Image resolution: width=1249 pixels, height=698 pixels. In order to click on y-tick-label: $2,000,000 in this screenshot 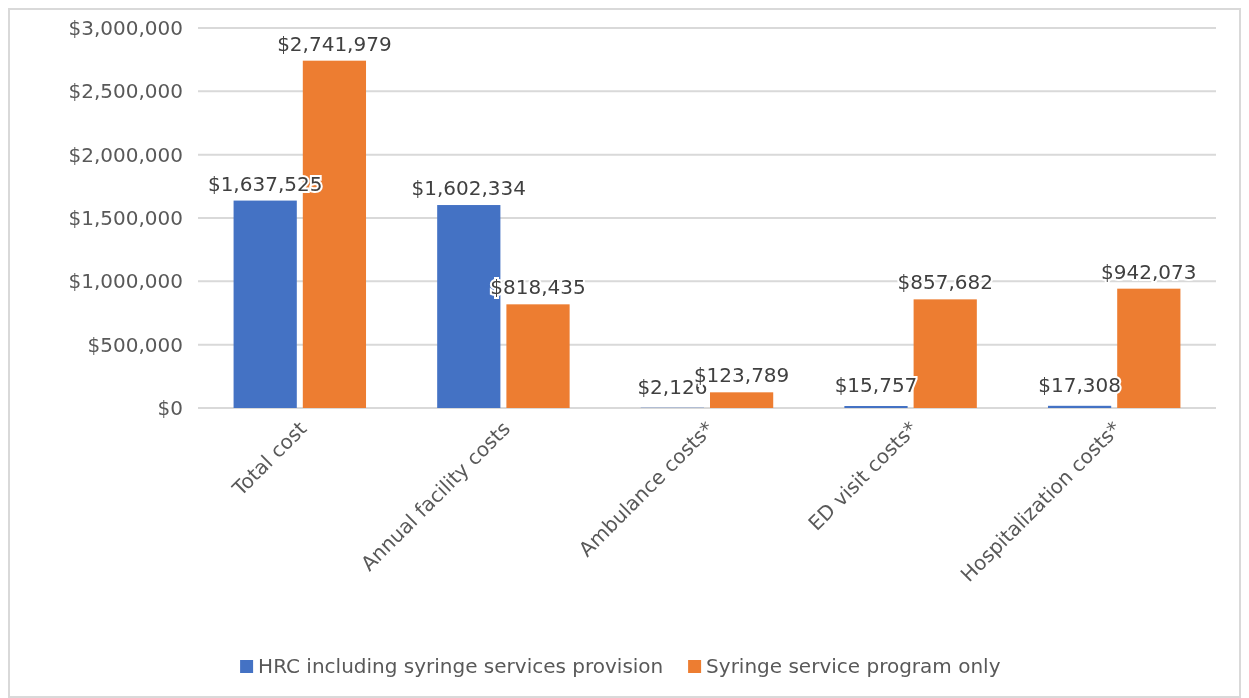, I will do `click(125, 154)`.